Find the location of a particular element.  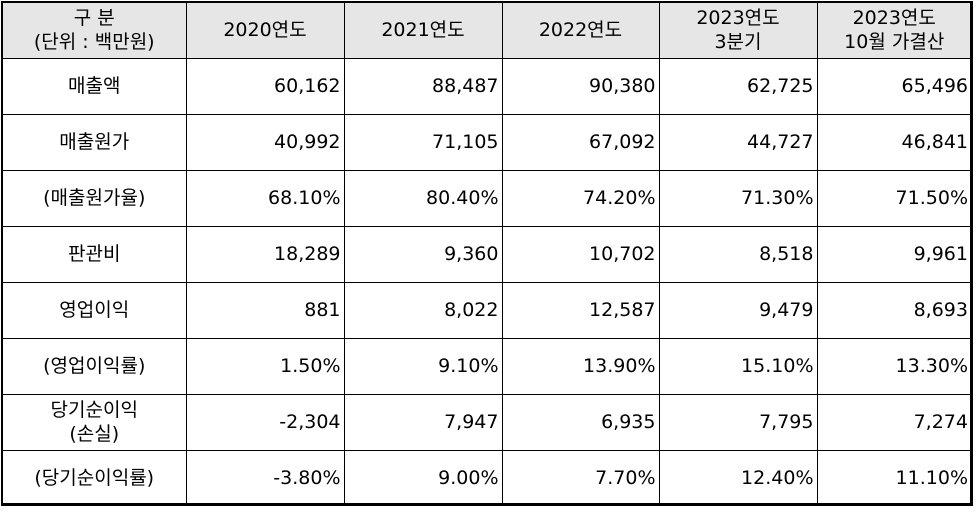

header-col-label: 2021연도 is located at coordinates (423, 30).